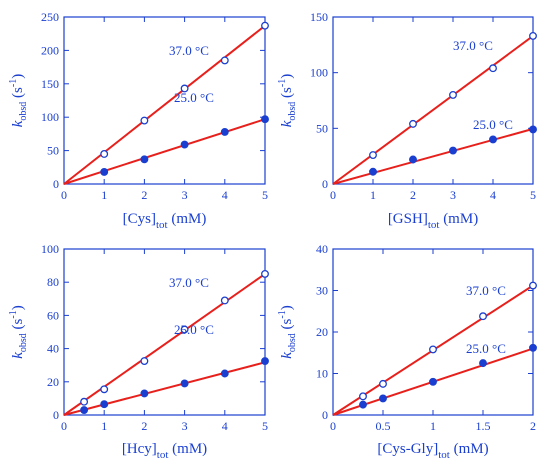  I want to click on plot-frame, so click(164, 100).